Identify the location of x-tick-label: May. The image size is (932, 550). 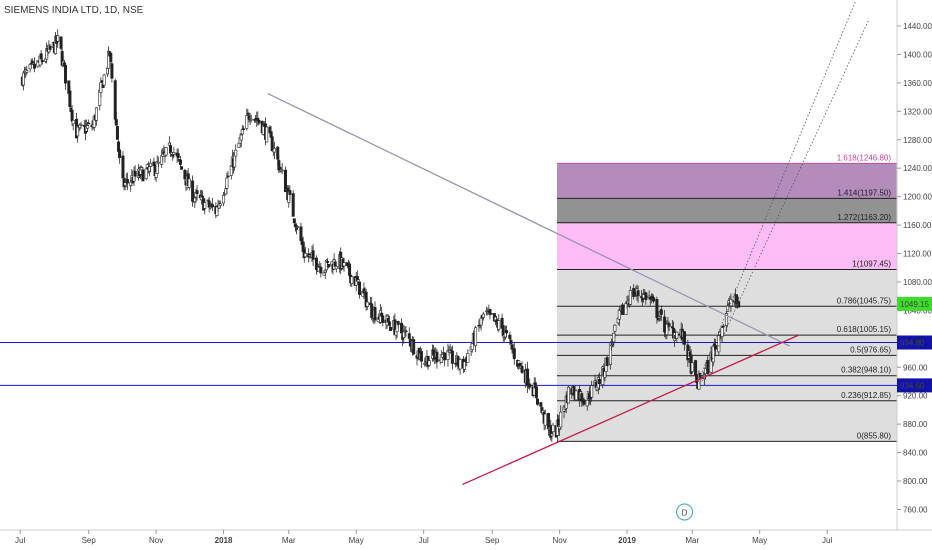
(759, 540).